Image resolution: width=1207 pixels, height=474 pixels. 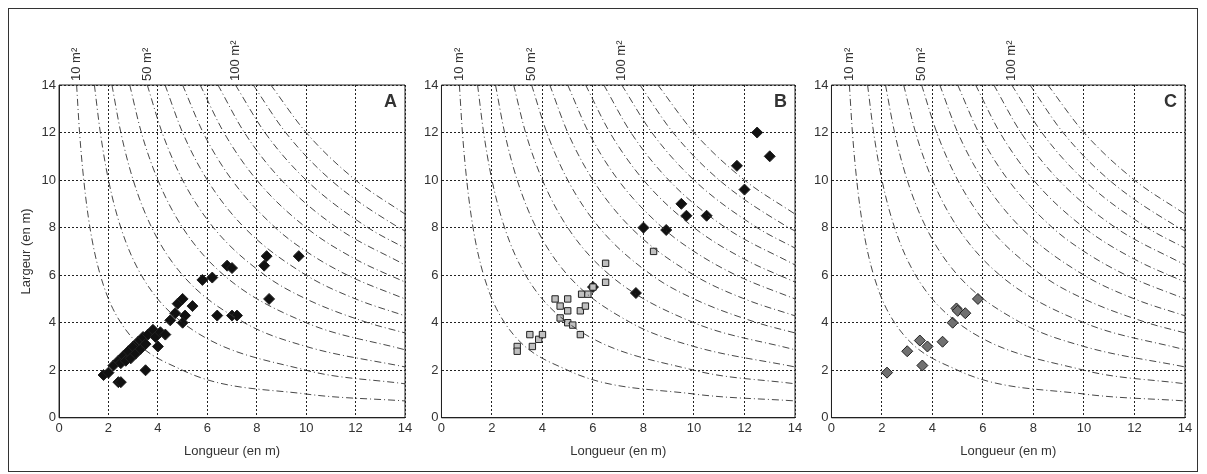 I want to click on annotation: C, so click(x=1170, y=100).